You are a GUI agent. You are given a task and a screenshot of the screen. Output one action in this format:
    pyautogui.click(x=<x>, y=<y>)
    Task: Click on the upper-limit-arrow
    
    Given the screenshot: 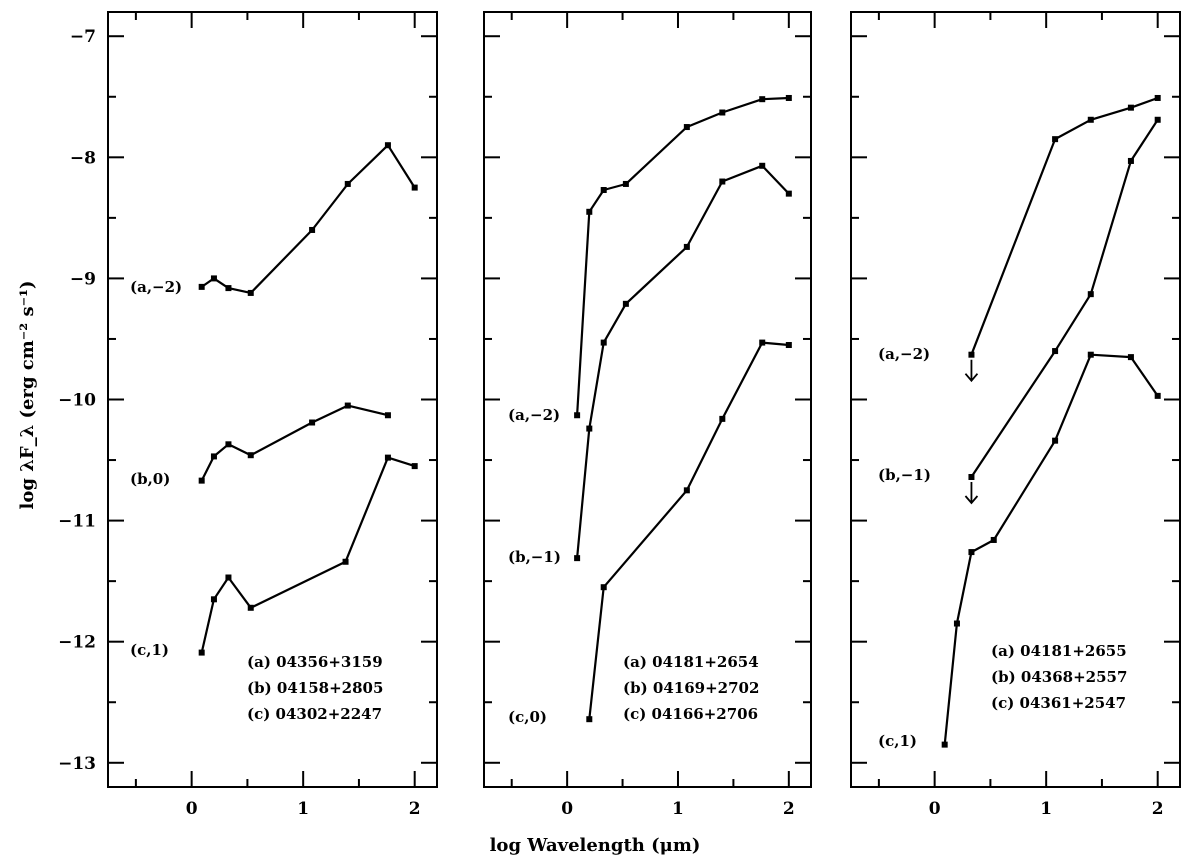 What is the action you would take?
    pyautogui.click(x=971, y=493)
    